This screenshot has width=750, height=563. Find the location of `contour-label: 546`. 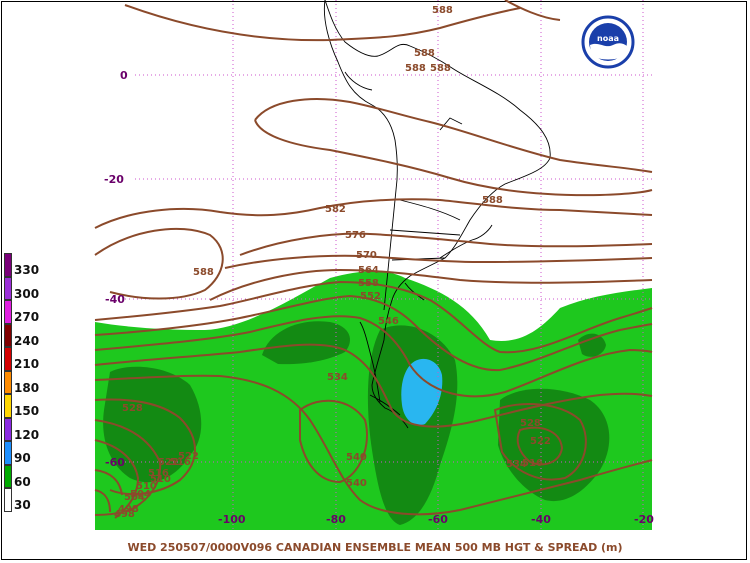

contour-label: 546 is located at coordinates (388, 321).